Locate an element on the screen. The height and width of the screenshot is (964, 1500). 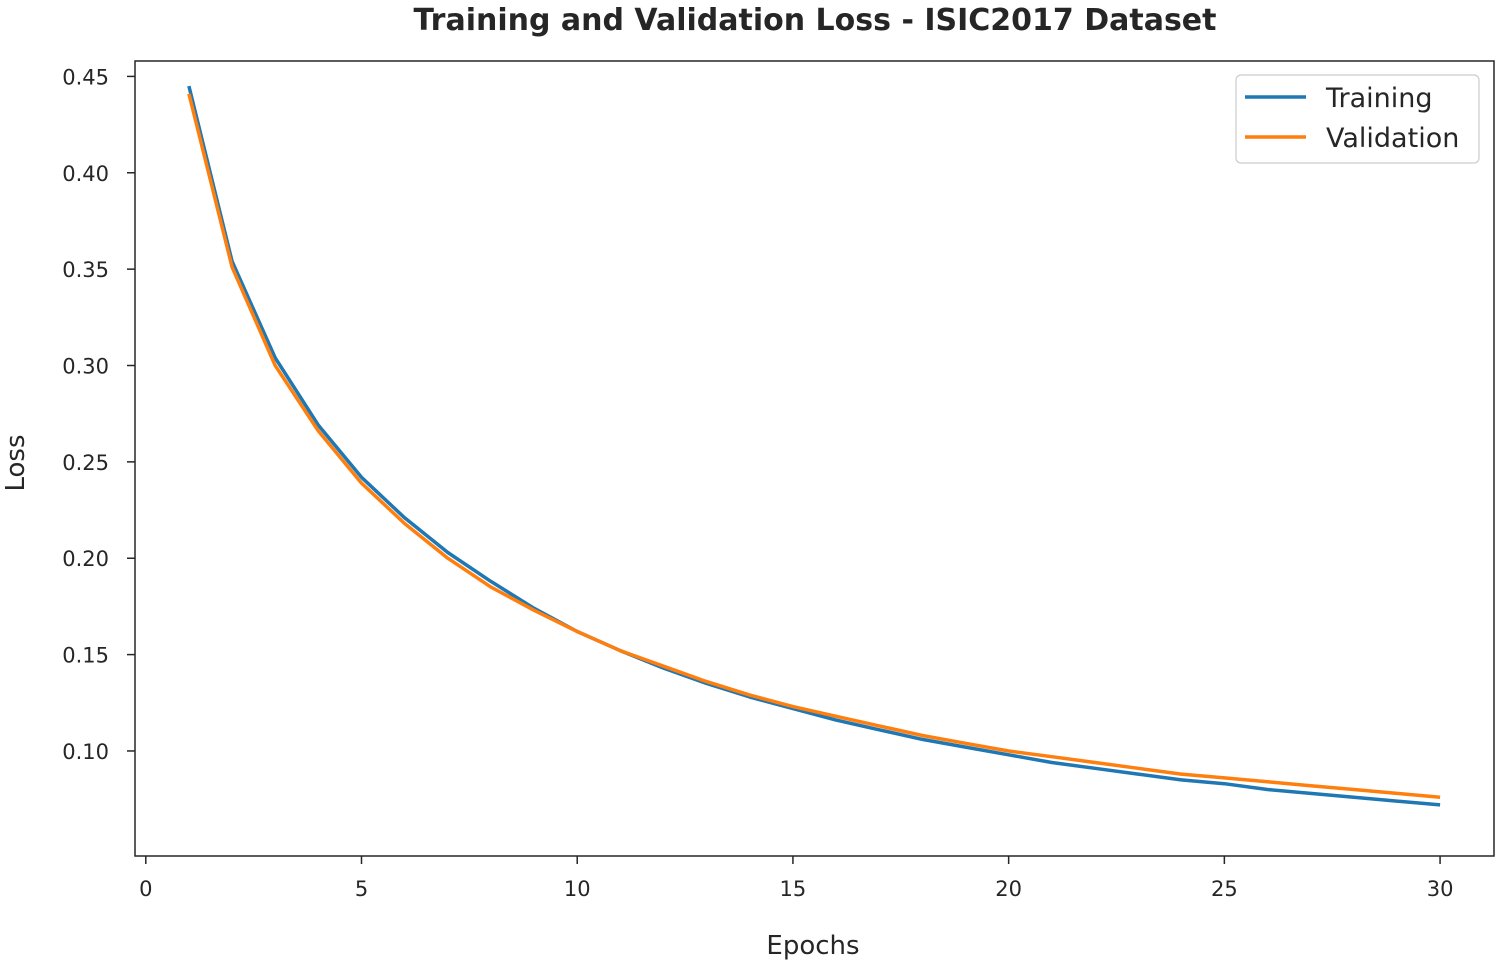
legend: Training Validation is located at coordinates (1357, 119).